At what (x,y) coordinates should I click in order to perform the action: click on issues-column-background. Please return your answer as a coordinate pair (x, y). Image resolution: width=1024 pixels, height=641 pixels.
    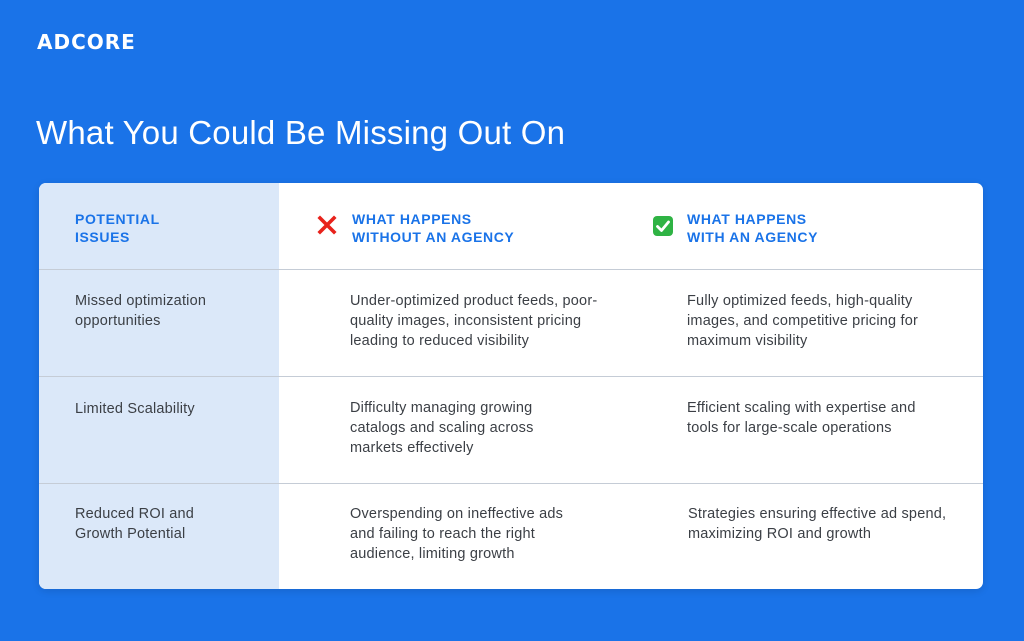
    Looking at the image, I should click on (159, 386).